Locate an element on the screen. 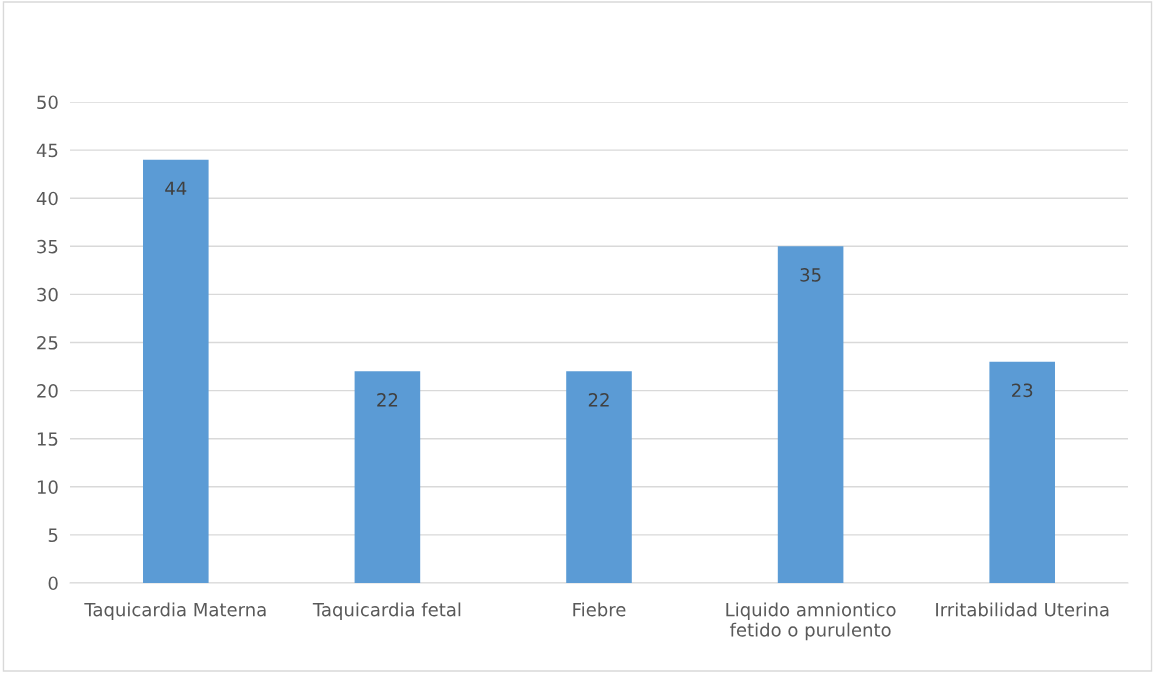 This screenshot has height=673, width=1155. y-tick-label: 10 is located at coordinates (47, 487).